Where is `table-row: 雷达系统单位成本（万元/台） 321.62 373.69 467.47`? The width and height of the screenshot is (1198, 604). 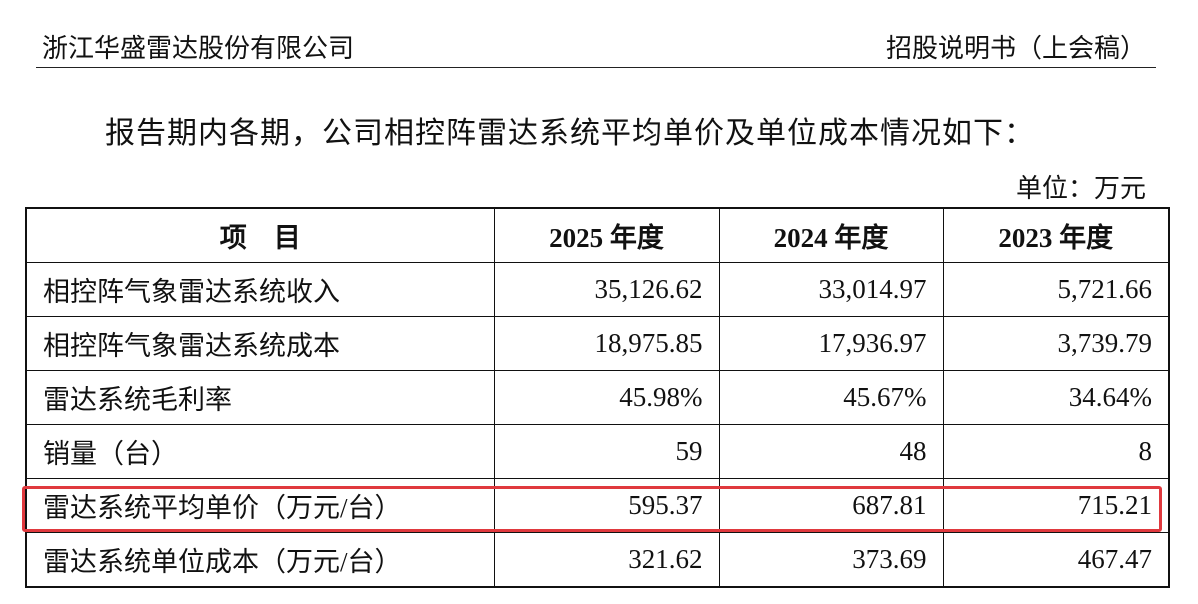
table-row: 雷达系统单位成本（万元/台） 321.62 373.69 467.47 is located at coordinates (597, 560).